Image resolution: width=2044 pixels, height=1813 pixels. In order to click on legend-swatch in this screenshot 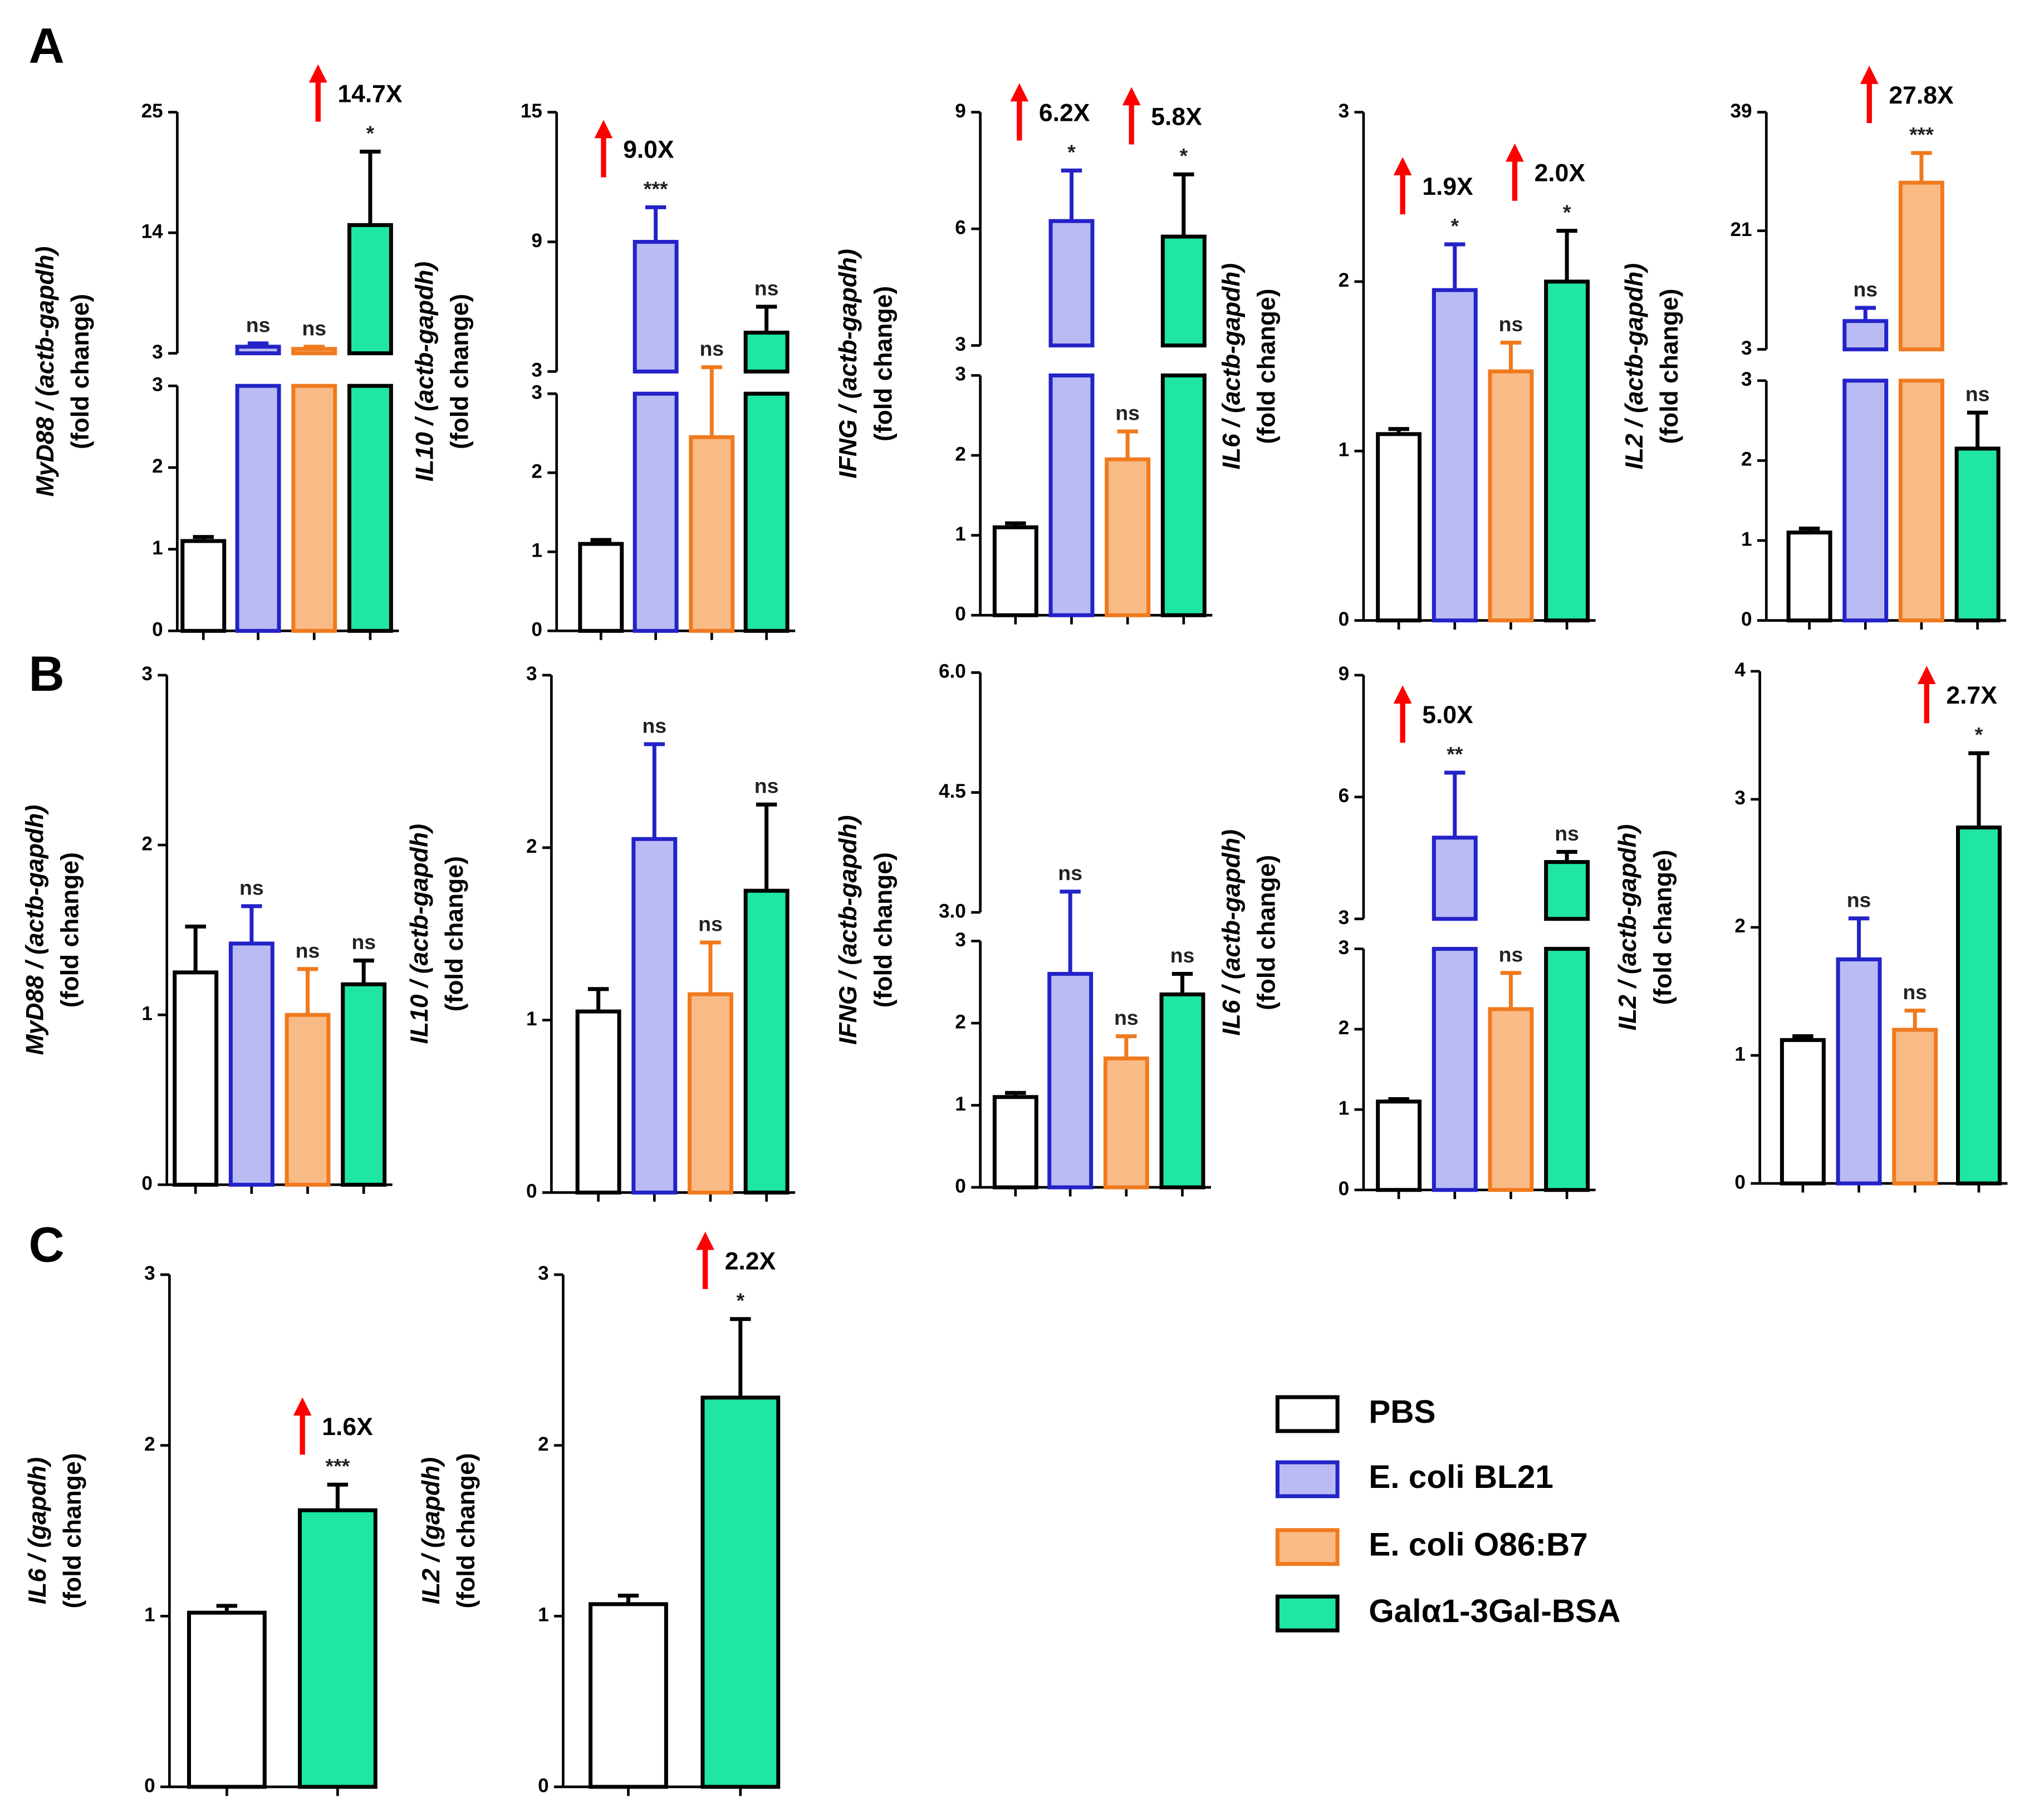, I will do `click(1307, 1547)`.